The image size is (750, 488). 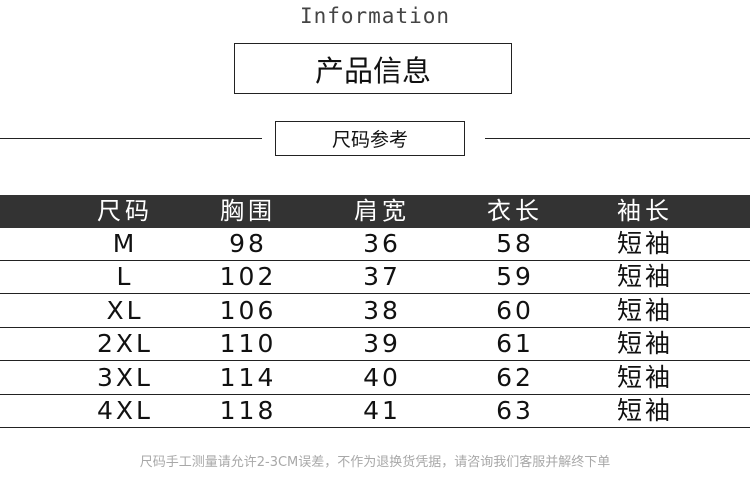 I want to click on cell-chest: 114, so click(x=248, y=377).